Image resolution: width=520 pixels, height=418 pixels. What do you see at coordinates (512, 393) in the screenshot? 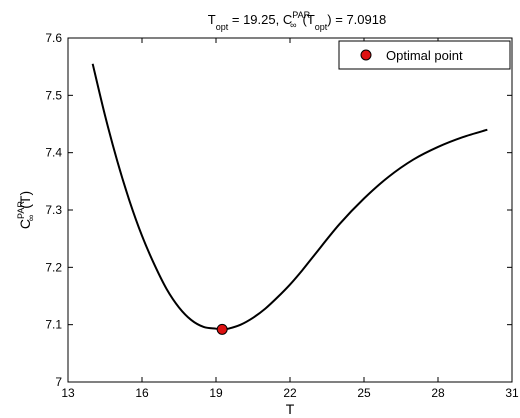
I see `x-tick-label: 31` at bounding box center [512, 393].